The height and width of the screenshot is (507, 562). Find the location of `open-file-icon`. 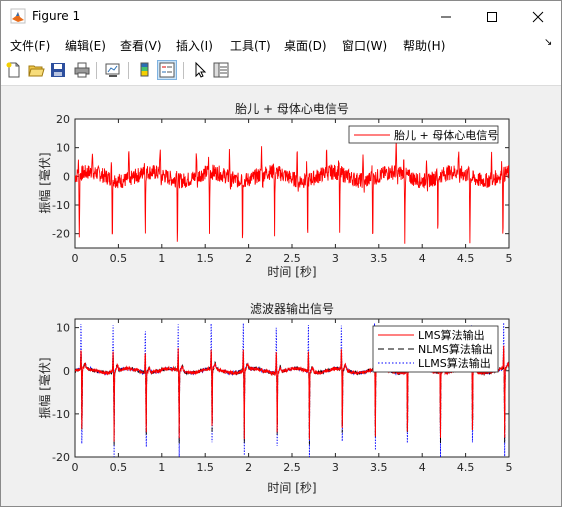

open-file-icon is located at coordinates (36, 70).